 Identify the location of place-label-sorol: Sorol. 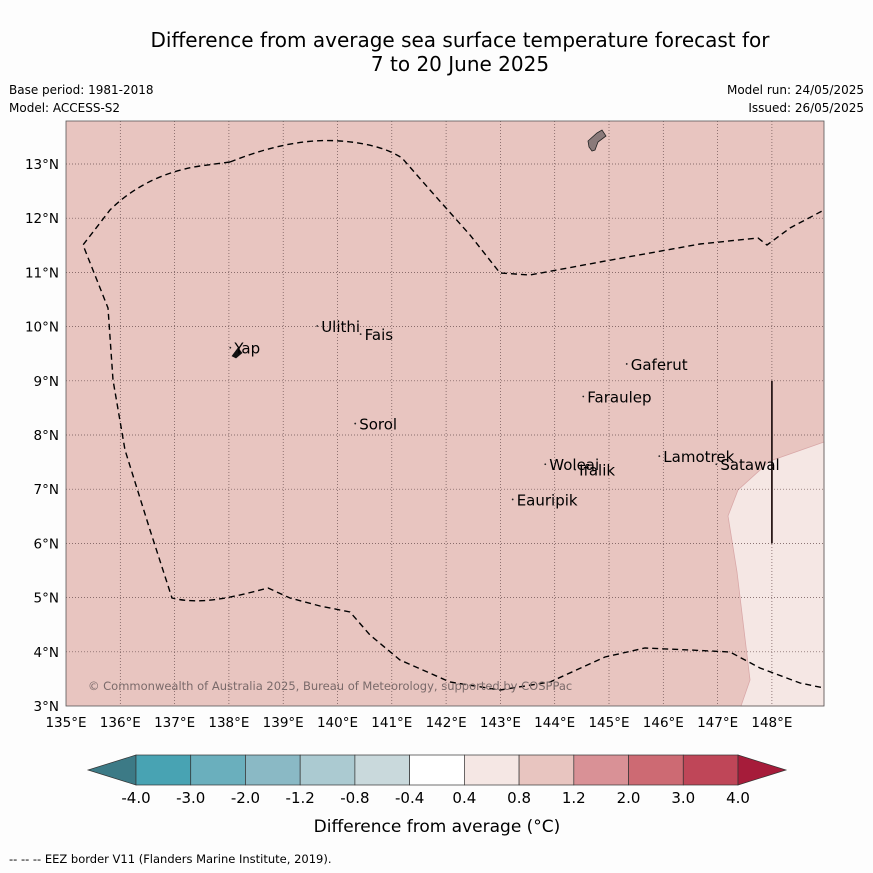
(378, 425).